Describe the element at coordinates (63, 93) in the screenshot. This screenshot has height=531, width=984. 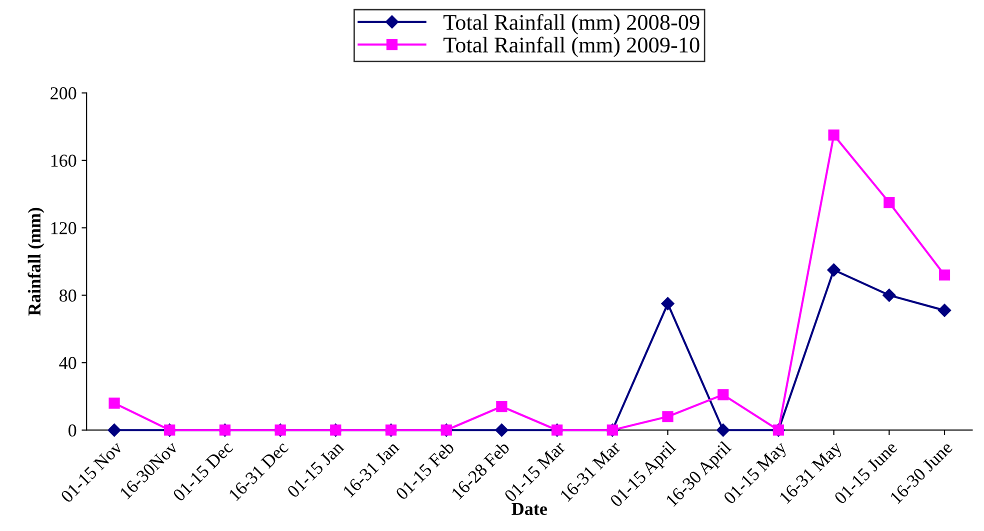
I see `y-tick-label: 200` at that location.